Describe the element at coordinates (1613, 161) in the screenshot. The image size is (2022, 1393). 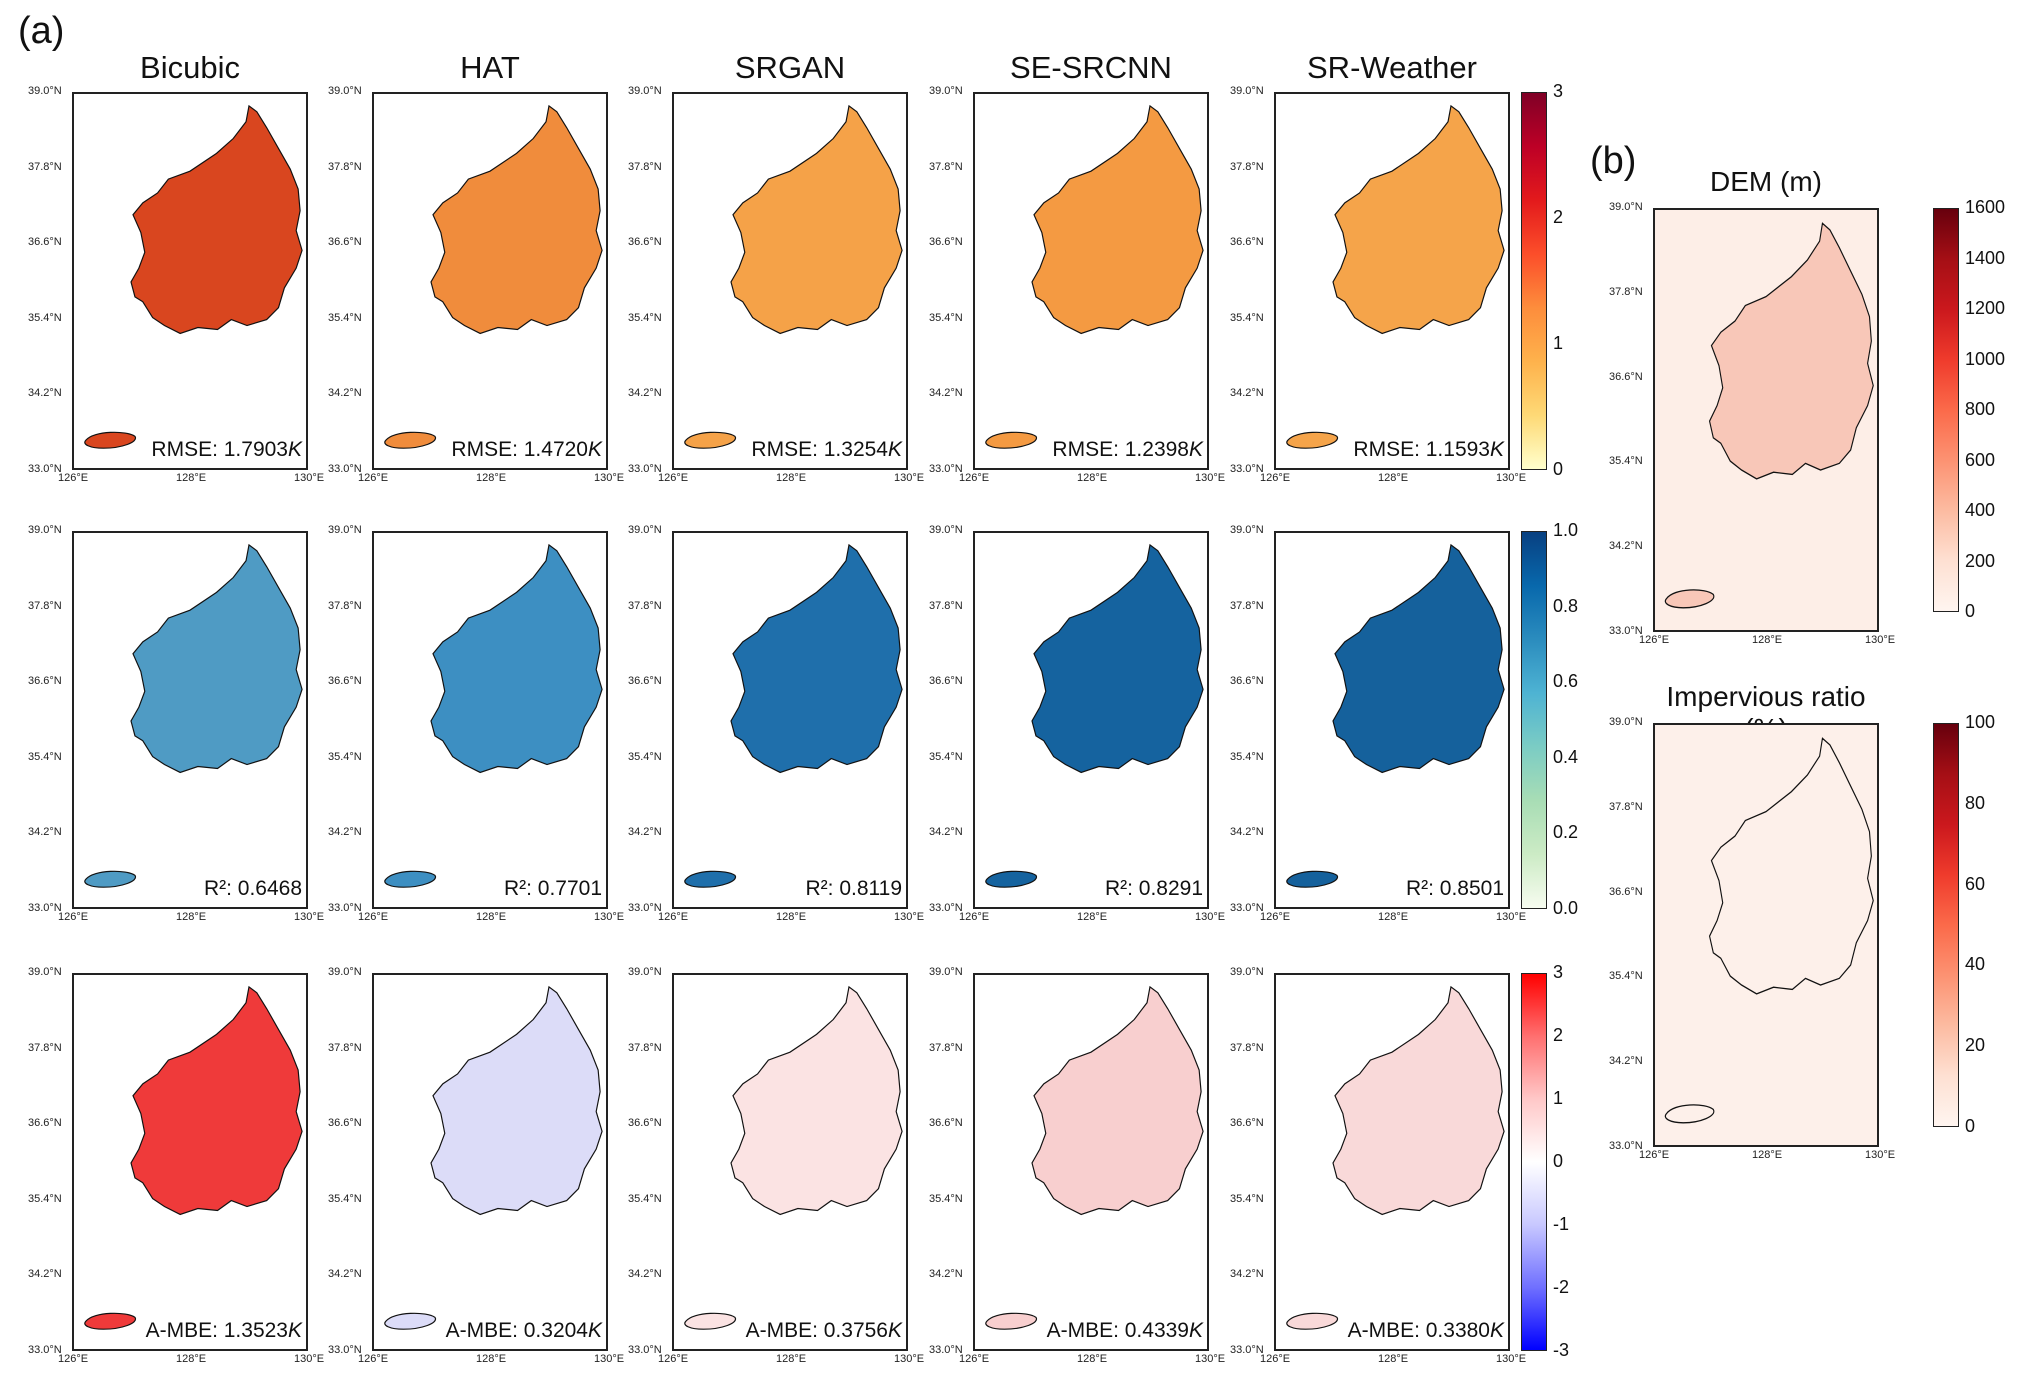
I see `panel-b-label: (b)` at that location.